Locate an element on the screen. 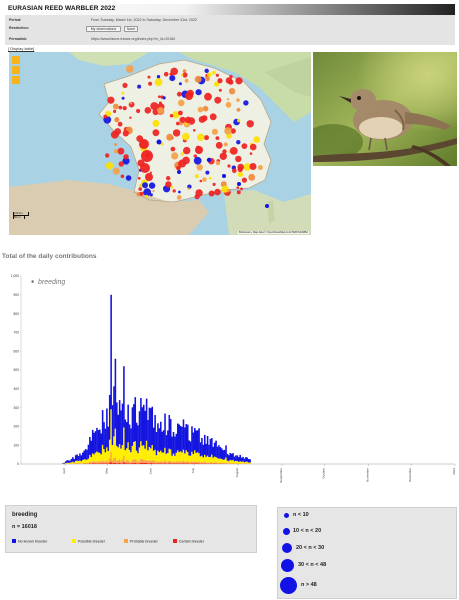 Image resolution: width=459 pixels, height=600 pixels. list-icon is located at coordinates (16, 60).